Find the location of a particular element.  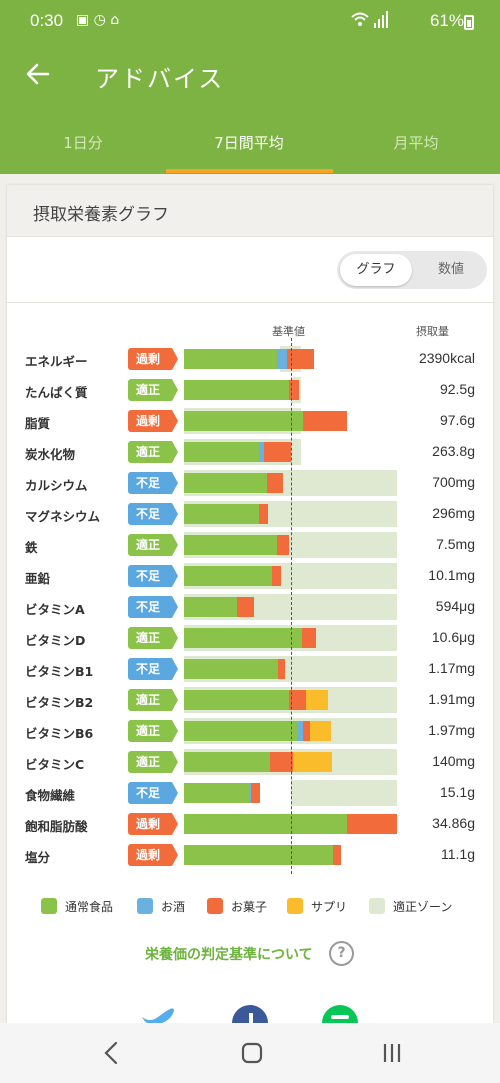

card-header: 摂取栄養素グラフ is located at coordinates (250, 211).